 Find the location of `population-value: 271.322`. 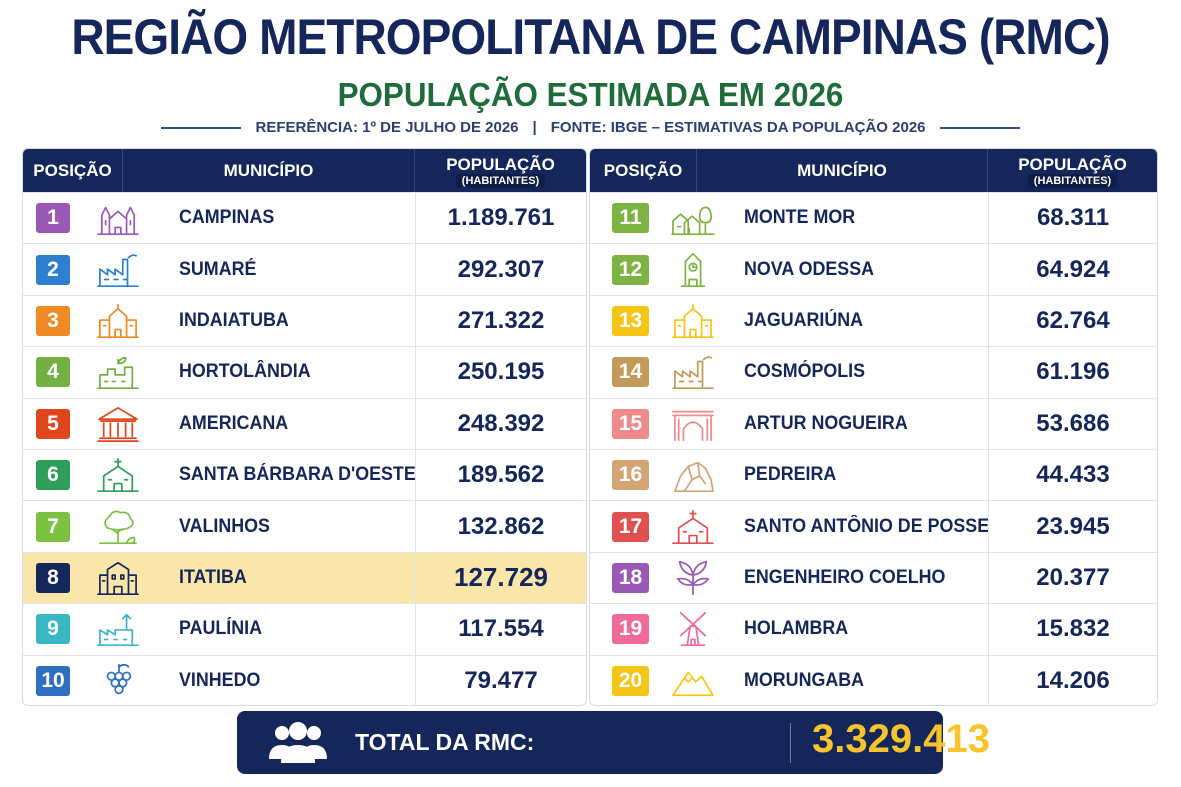

population-value: 271.322 is located at coordinates (500, 321).